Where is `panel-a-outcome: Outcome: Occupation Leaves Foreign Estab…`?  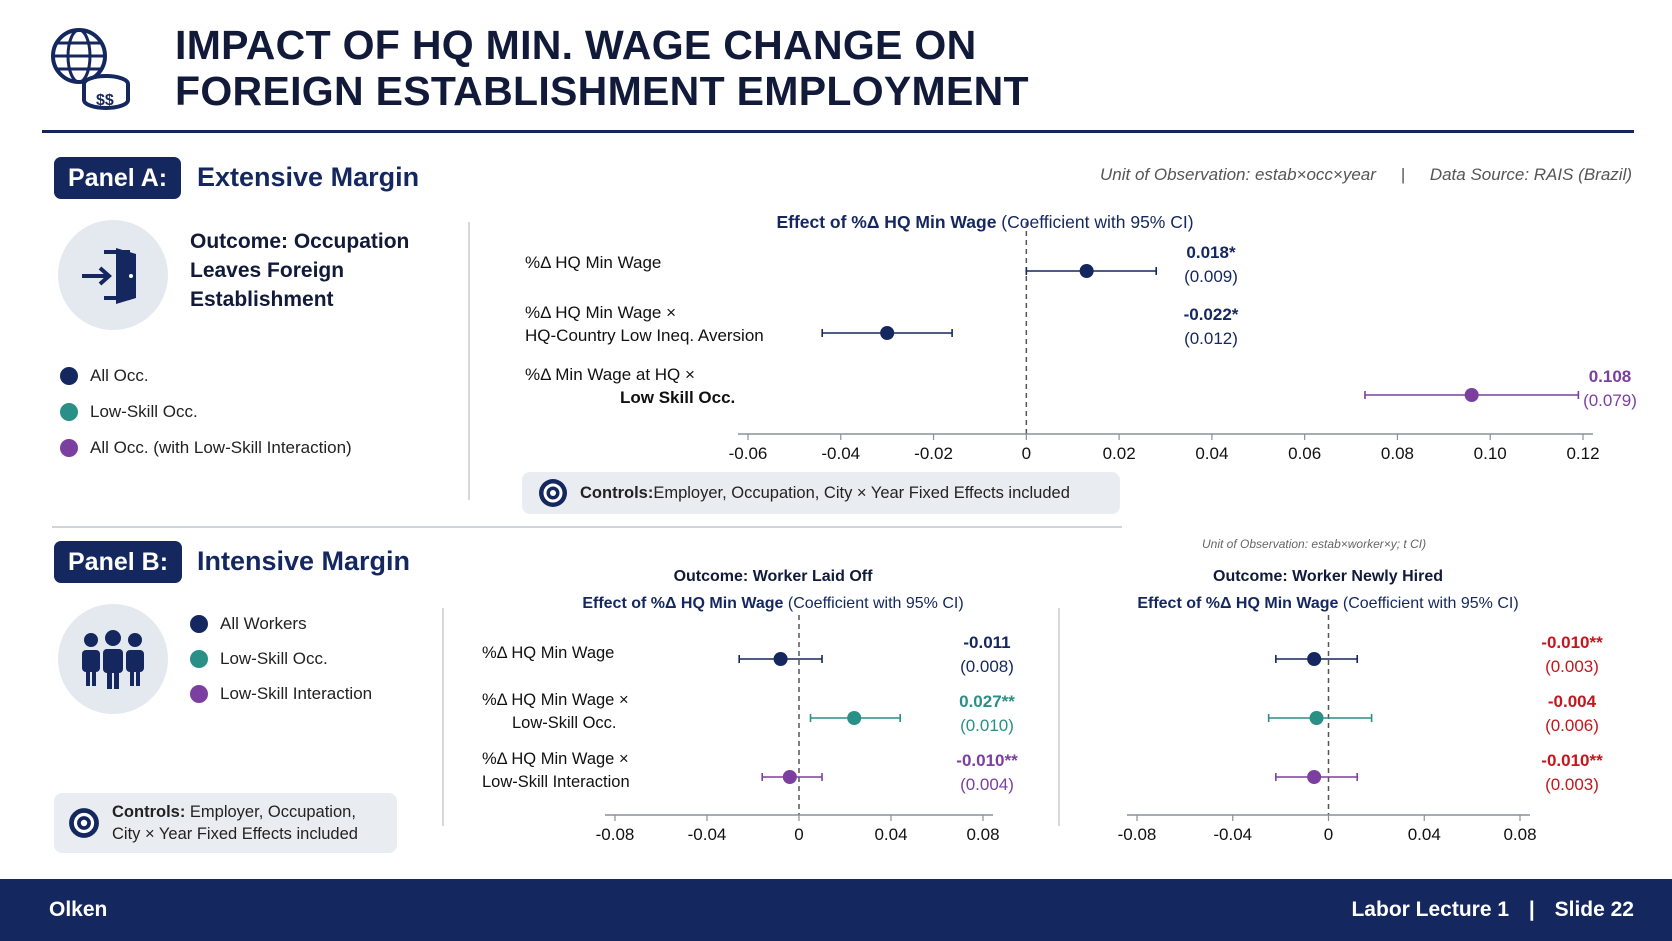
panel-a-outcome: Outcome: Occupation Leaves Foreign Estab… is located at coordinates (299, 270).